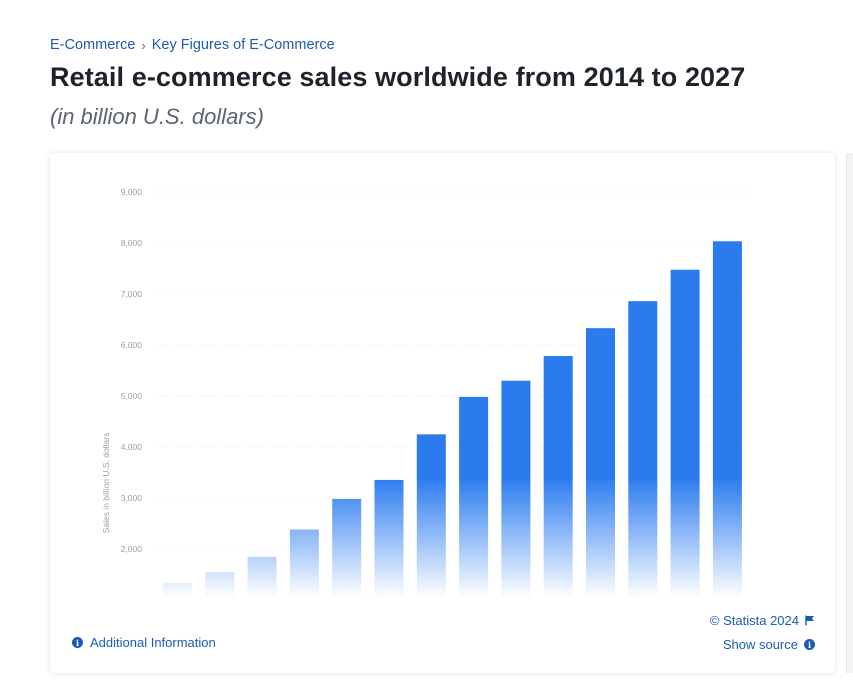 The height and width of the screenshot is (688, 853). What do you see at coordinates (220, 585) in the screenshot?
I see `bar-2015` at bounding box center [220, 585].